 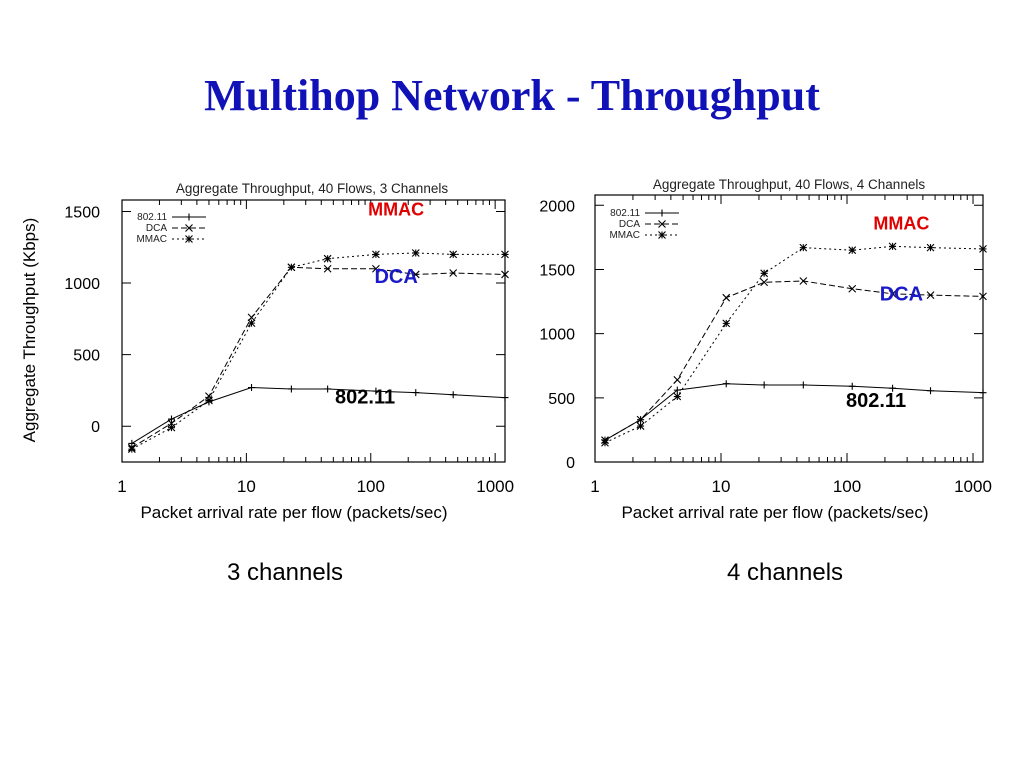 What do you see at coordinates (512, 95) in the screenshot?
I see `slide-title: Multihop Network - Throughput` at bounding box center [512, 95].